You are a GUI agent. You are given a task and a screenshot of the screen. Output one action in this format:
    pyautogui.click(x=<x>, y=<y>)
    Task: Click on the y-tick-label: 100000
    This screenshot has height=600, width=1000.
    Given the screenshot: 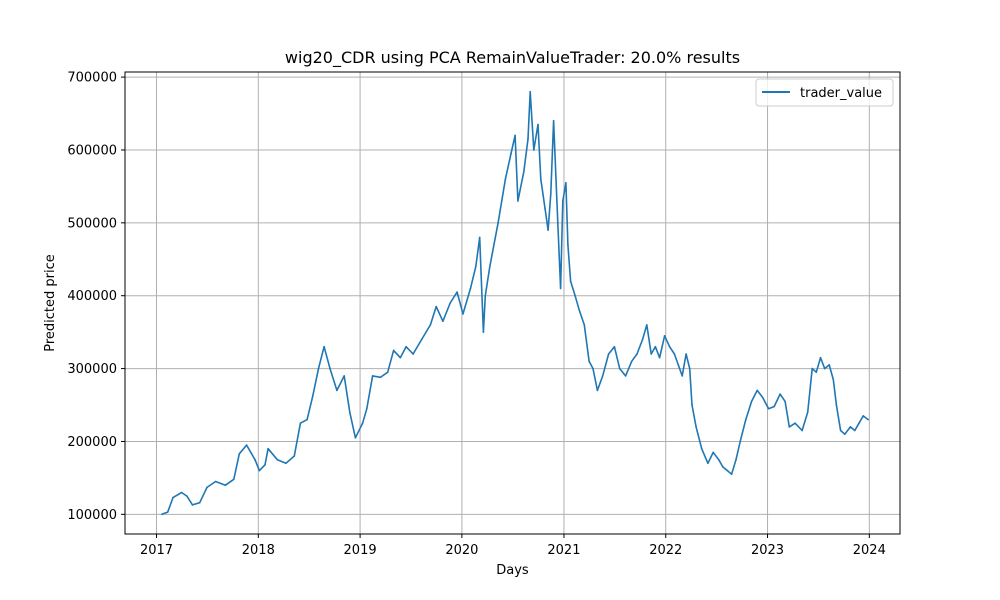 What is the action you would take?
    pyautogui.click(x=92, y=515)
    